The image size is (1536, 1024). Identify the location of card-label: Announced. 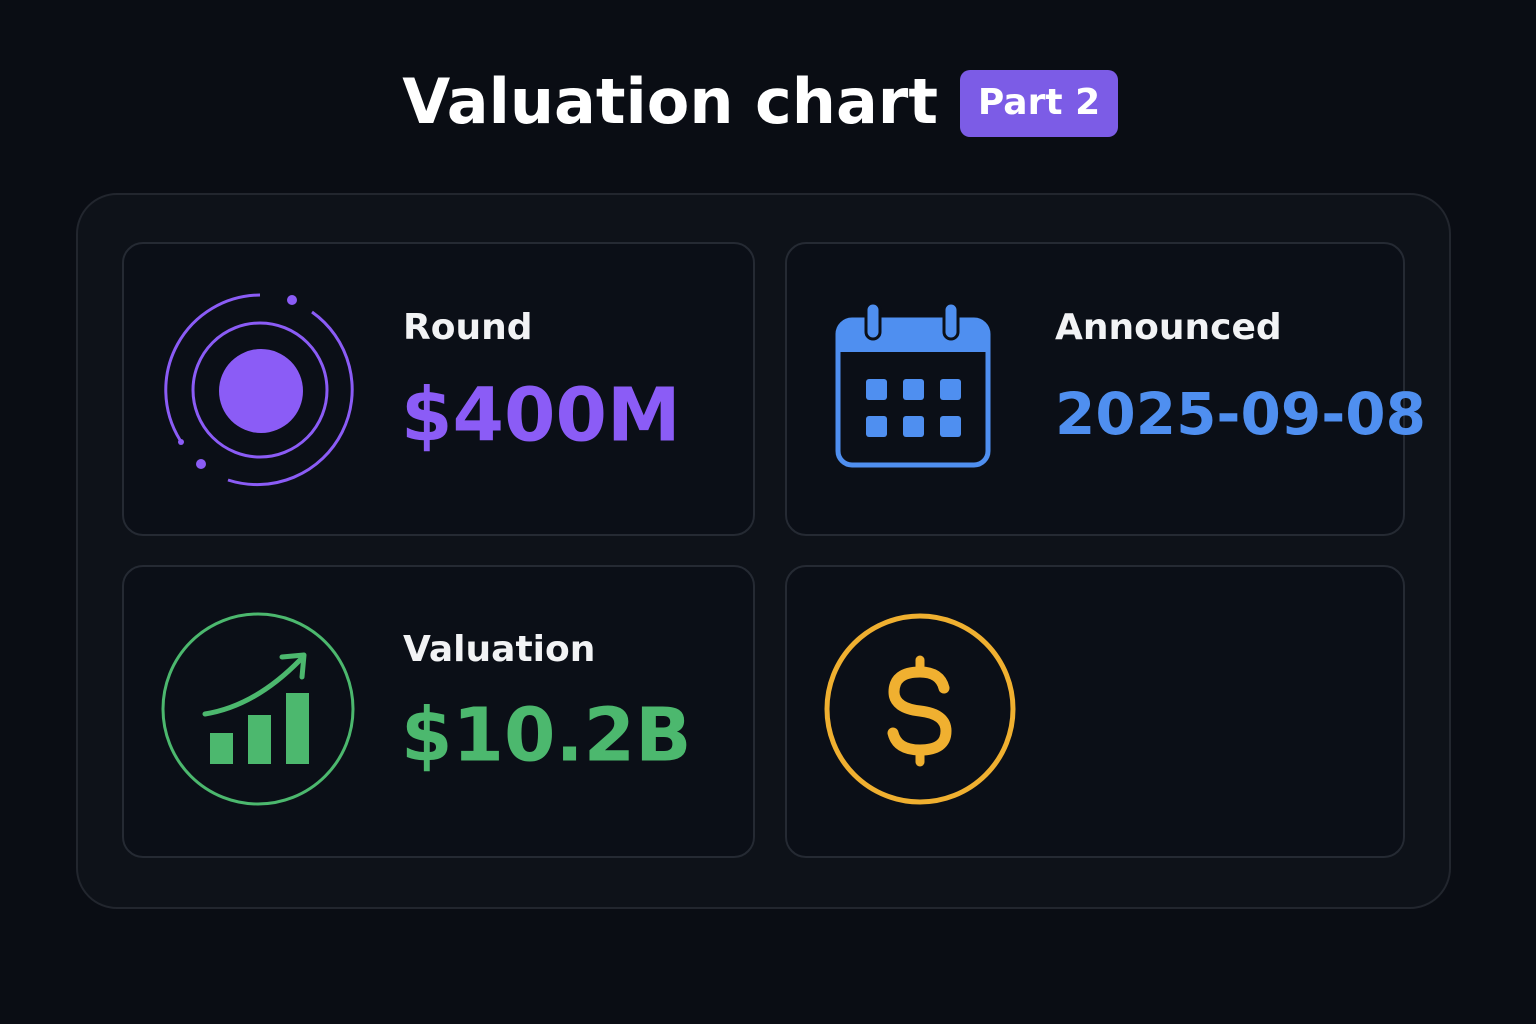
(1168, 327).